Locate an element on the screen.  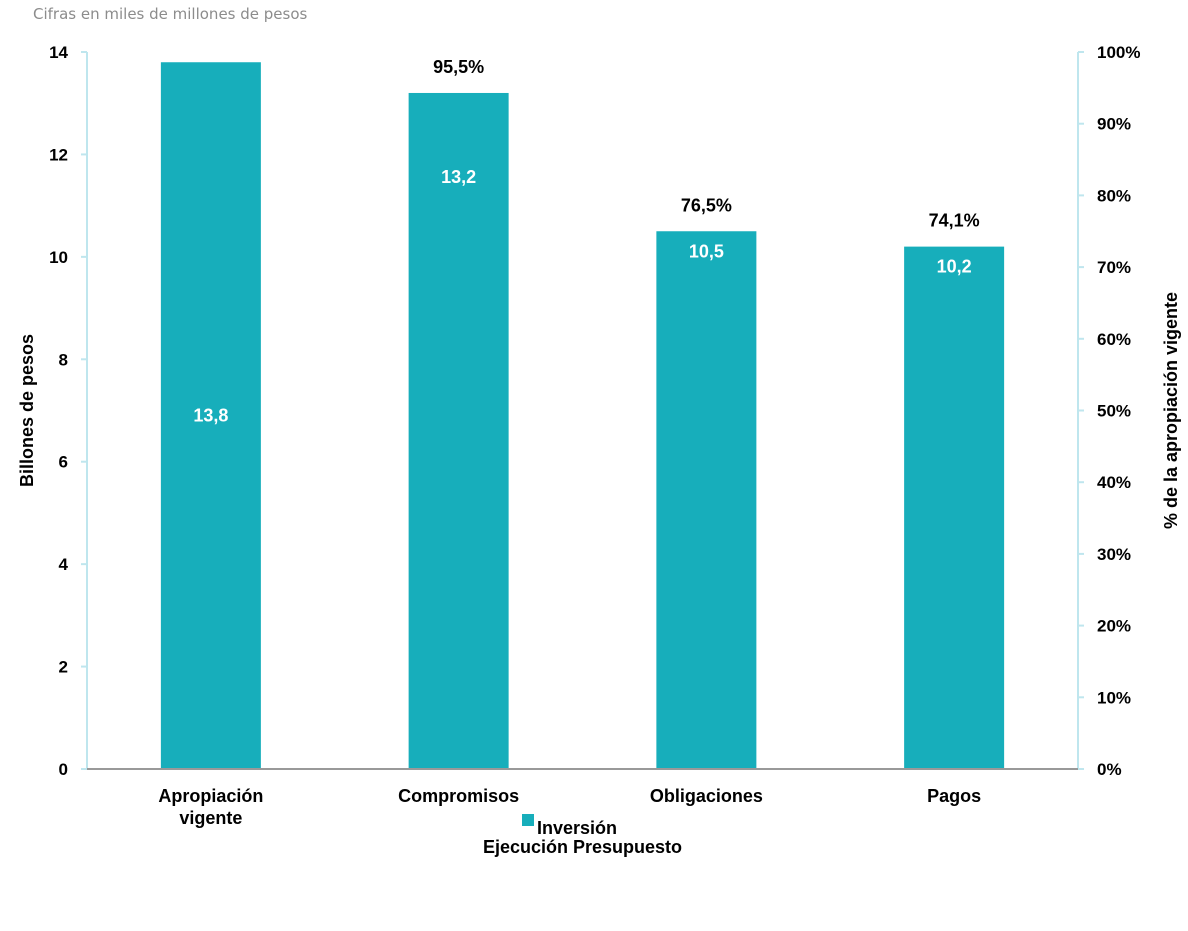
bar-value-label: 13,8 is located at coordinates (210, 416).